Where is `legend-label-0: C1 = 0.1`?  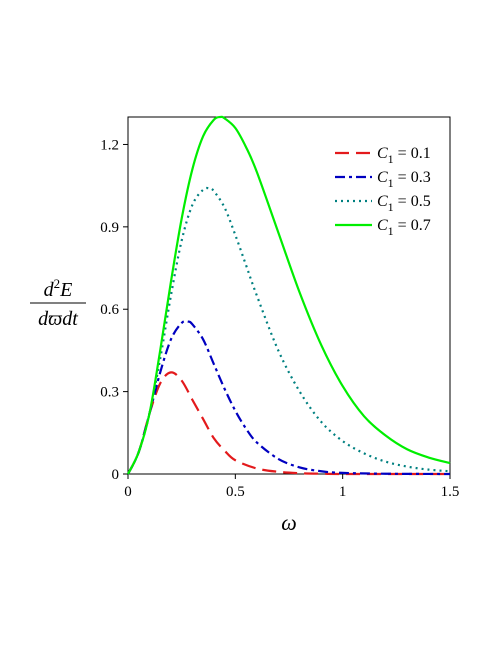
legend-label-0: C1 = 0.1 is located at coordinates (404, 155).